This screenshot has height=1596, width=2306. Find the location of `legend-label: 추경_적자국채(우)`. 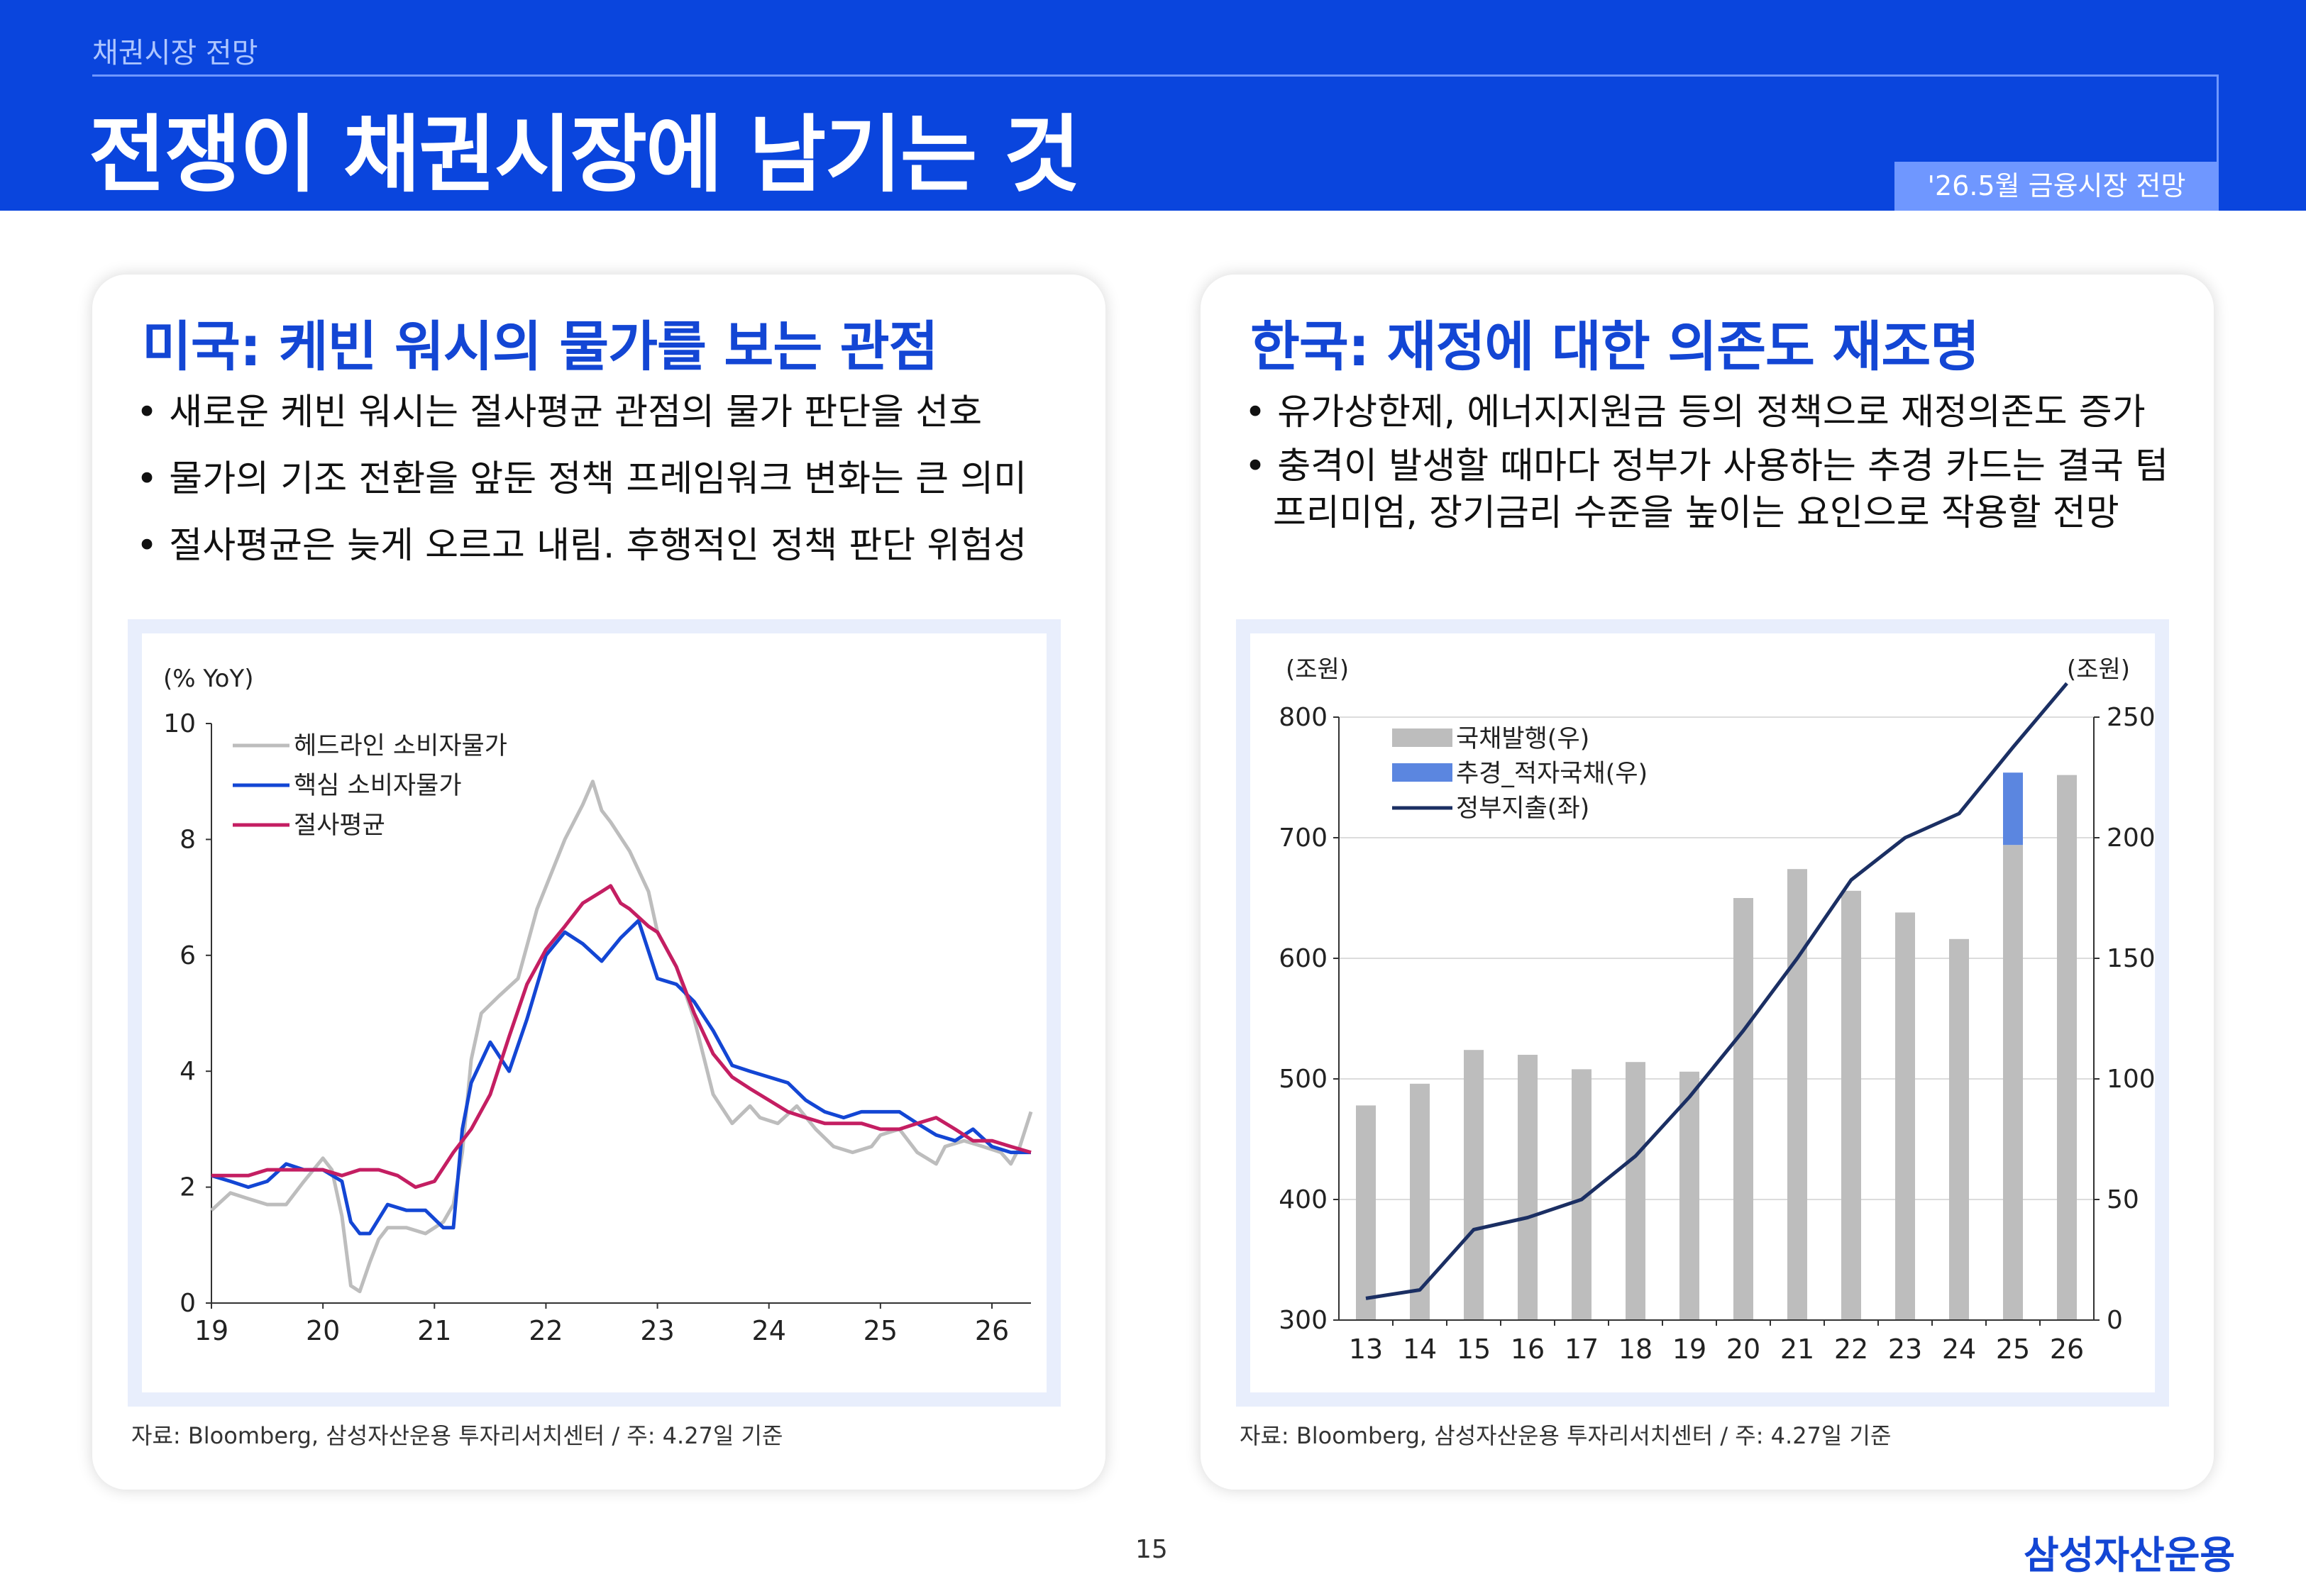

legend-label: 추경_적자국채(우) is located at coordinates (1552, 774).